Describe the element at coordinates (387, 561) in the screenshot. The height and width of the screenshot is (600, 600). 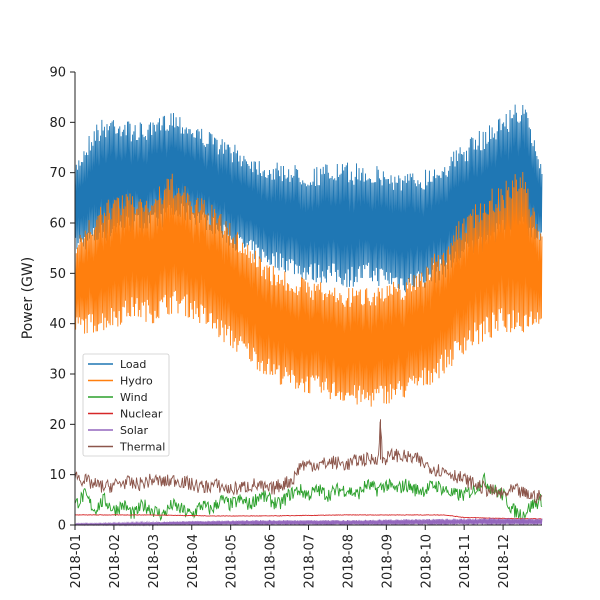
I see `x-tick-label-2018-09: 2018-09` at that location.